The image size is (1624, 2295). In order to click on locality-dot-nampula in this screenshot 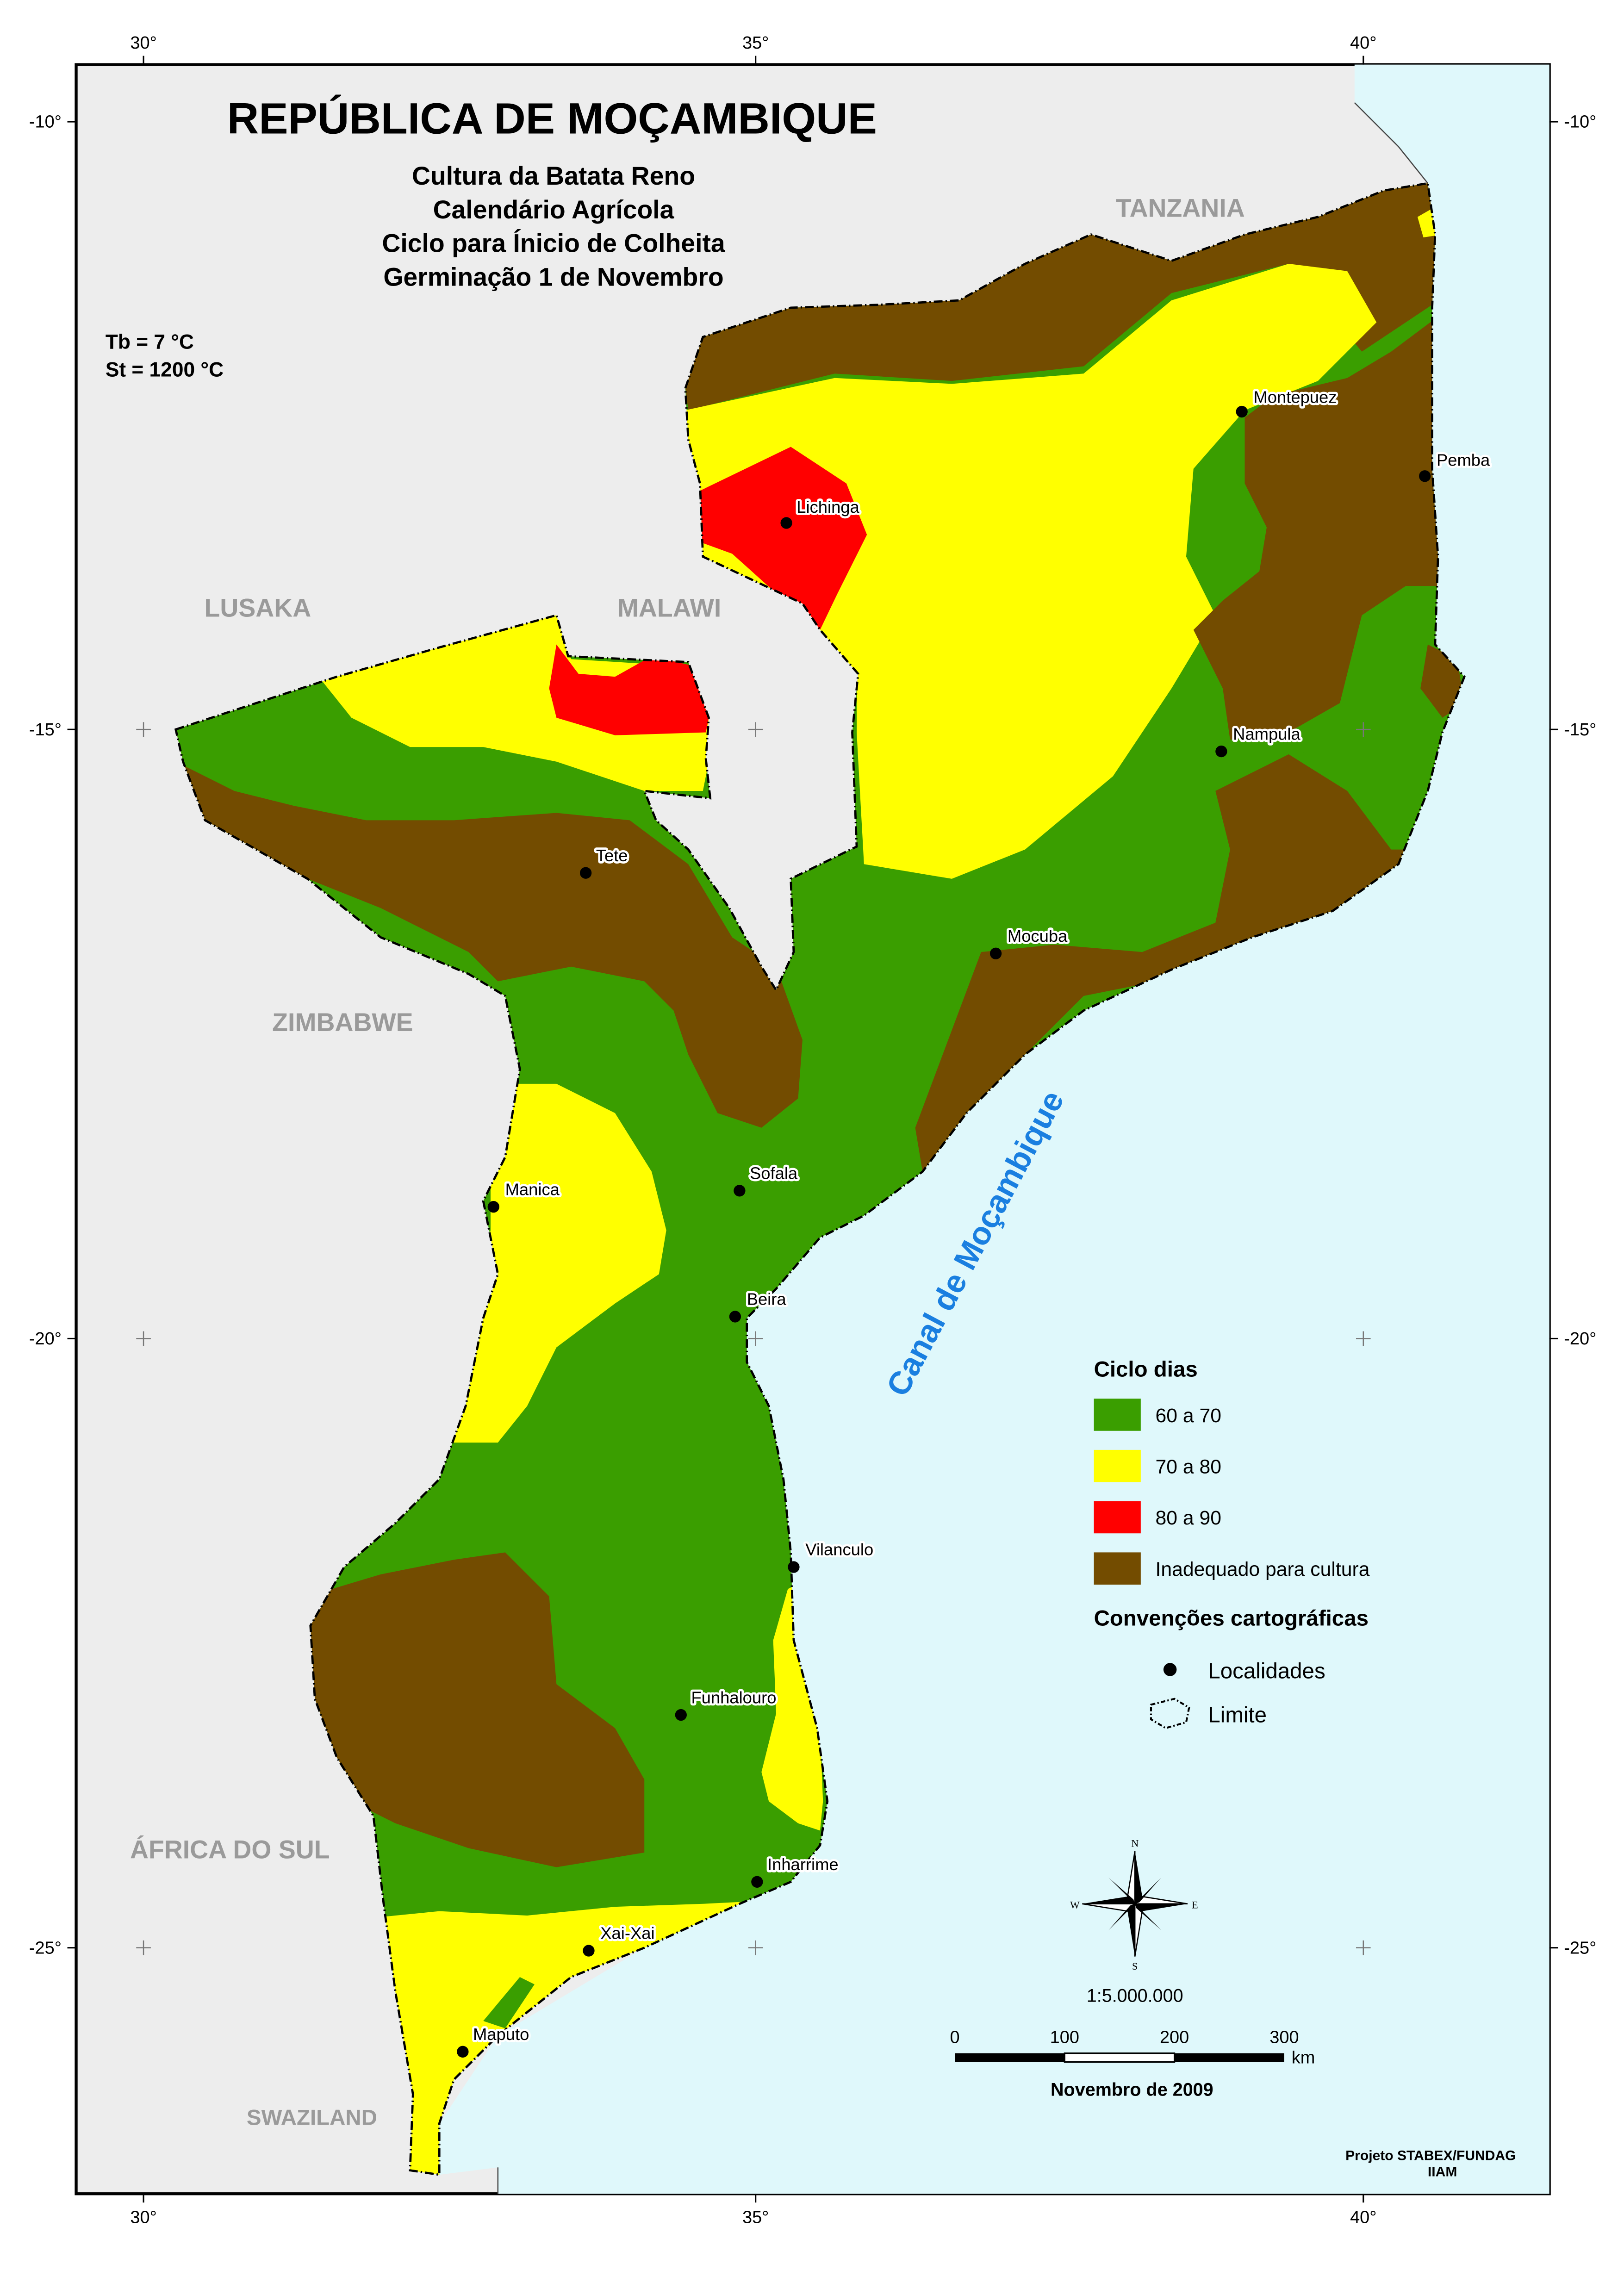, I will do `click(1221, 751)`.